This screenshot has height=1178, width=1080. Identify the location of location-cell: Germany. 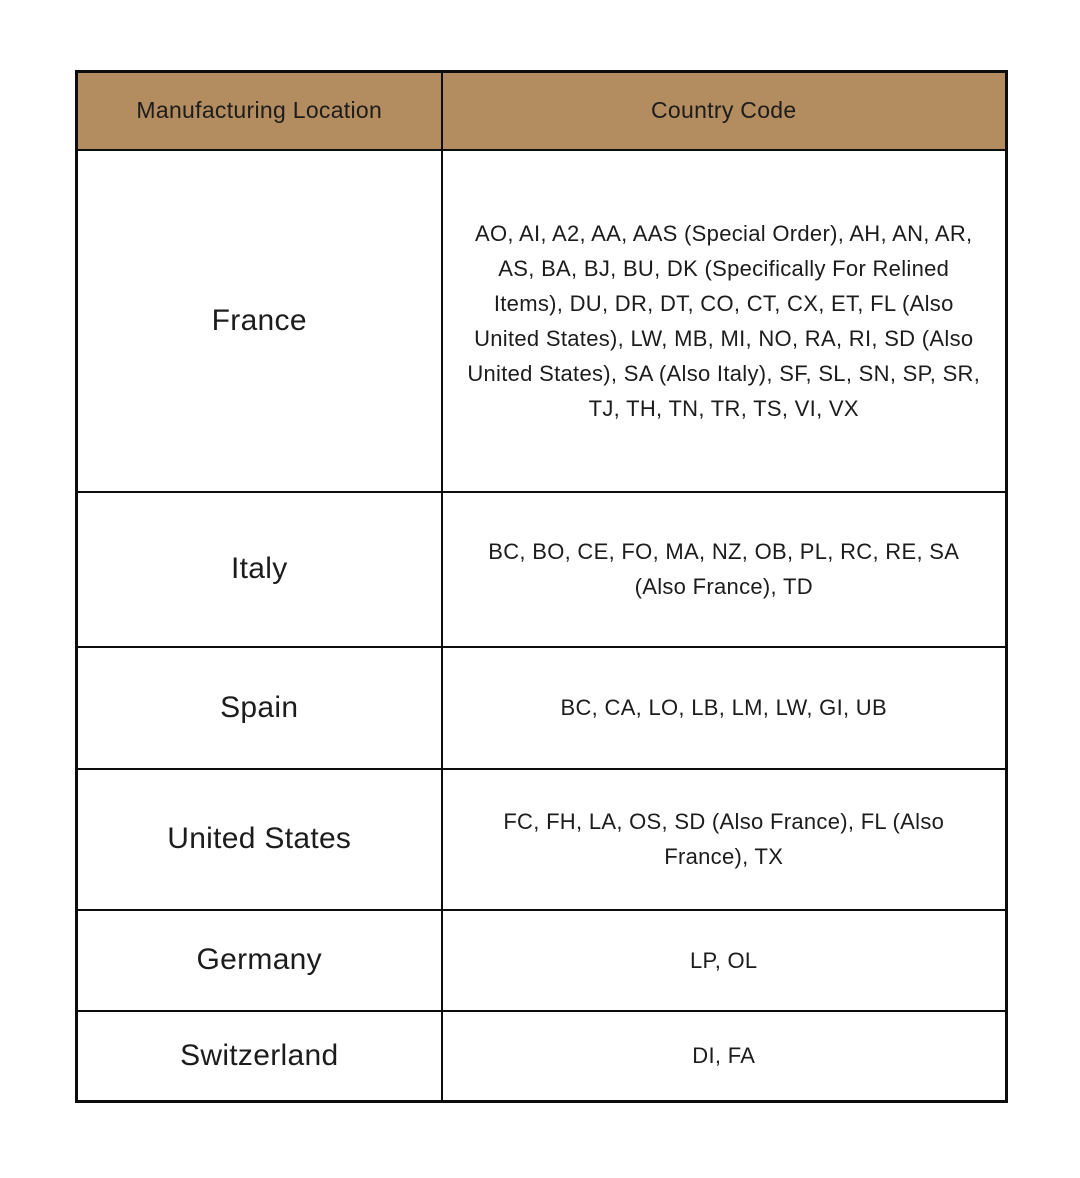
(259, 960).